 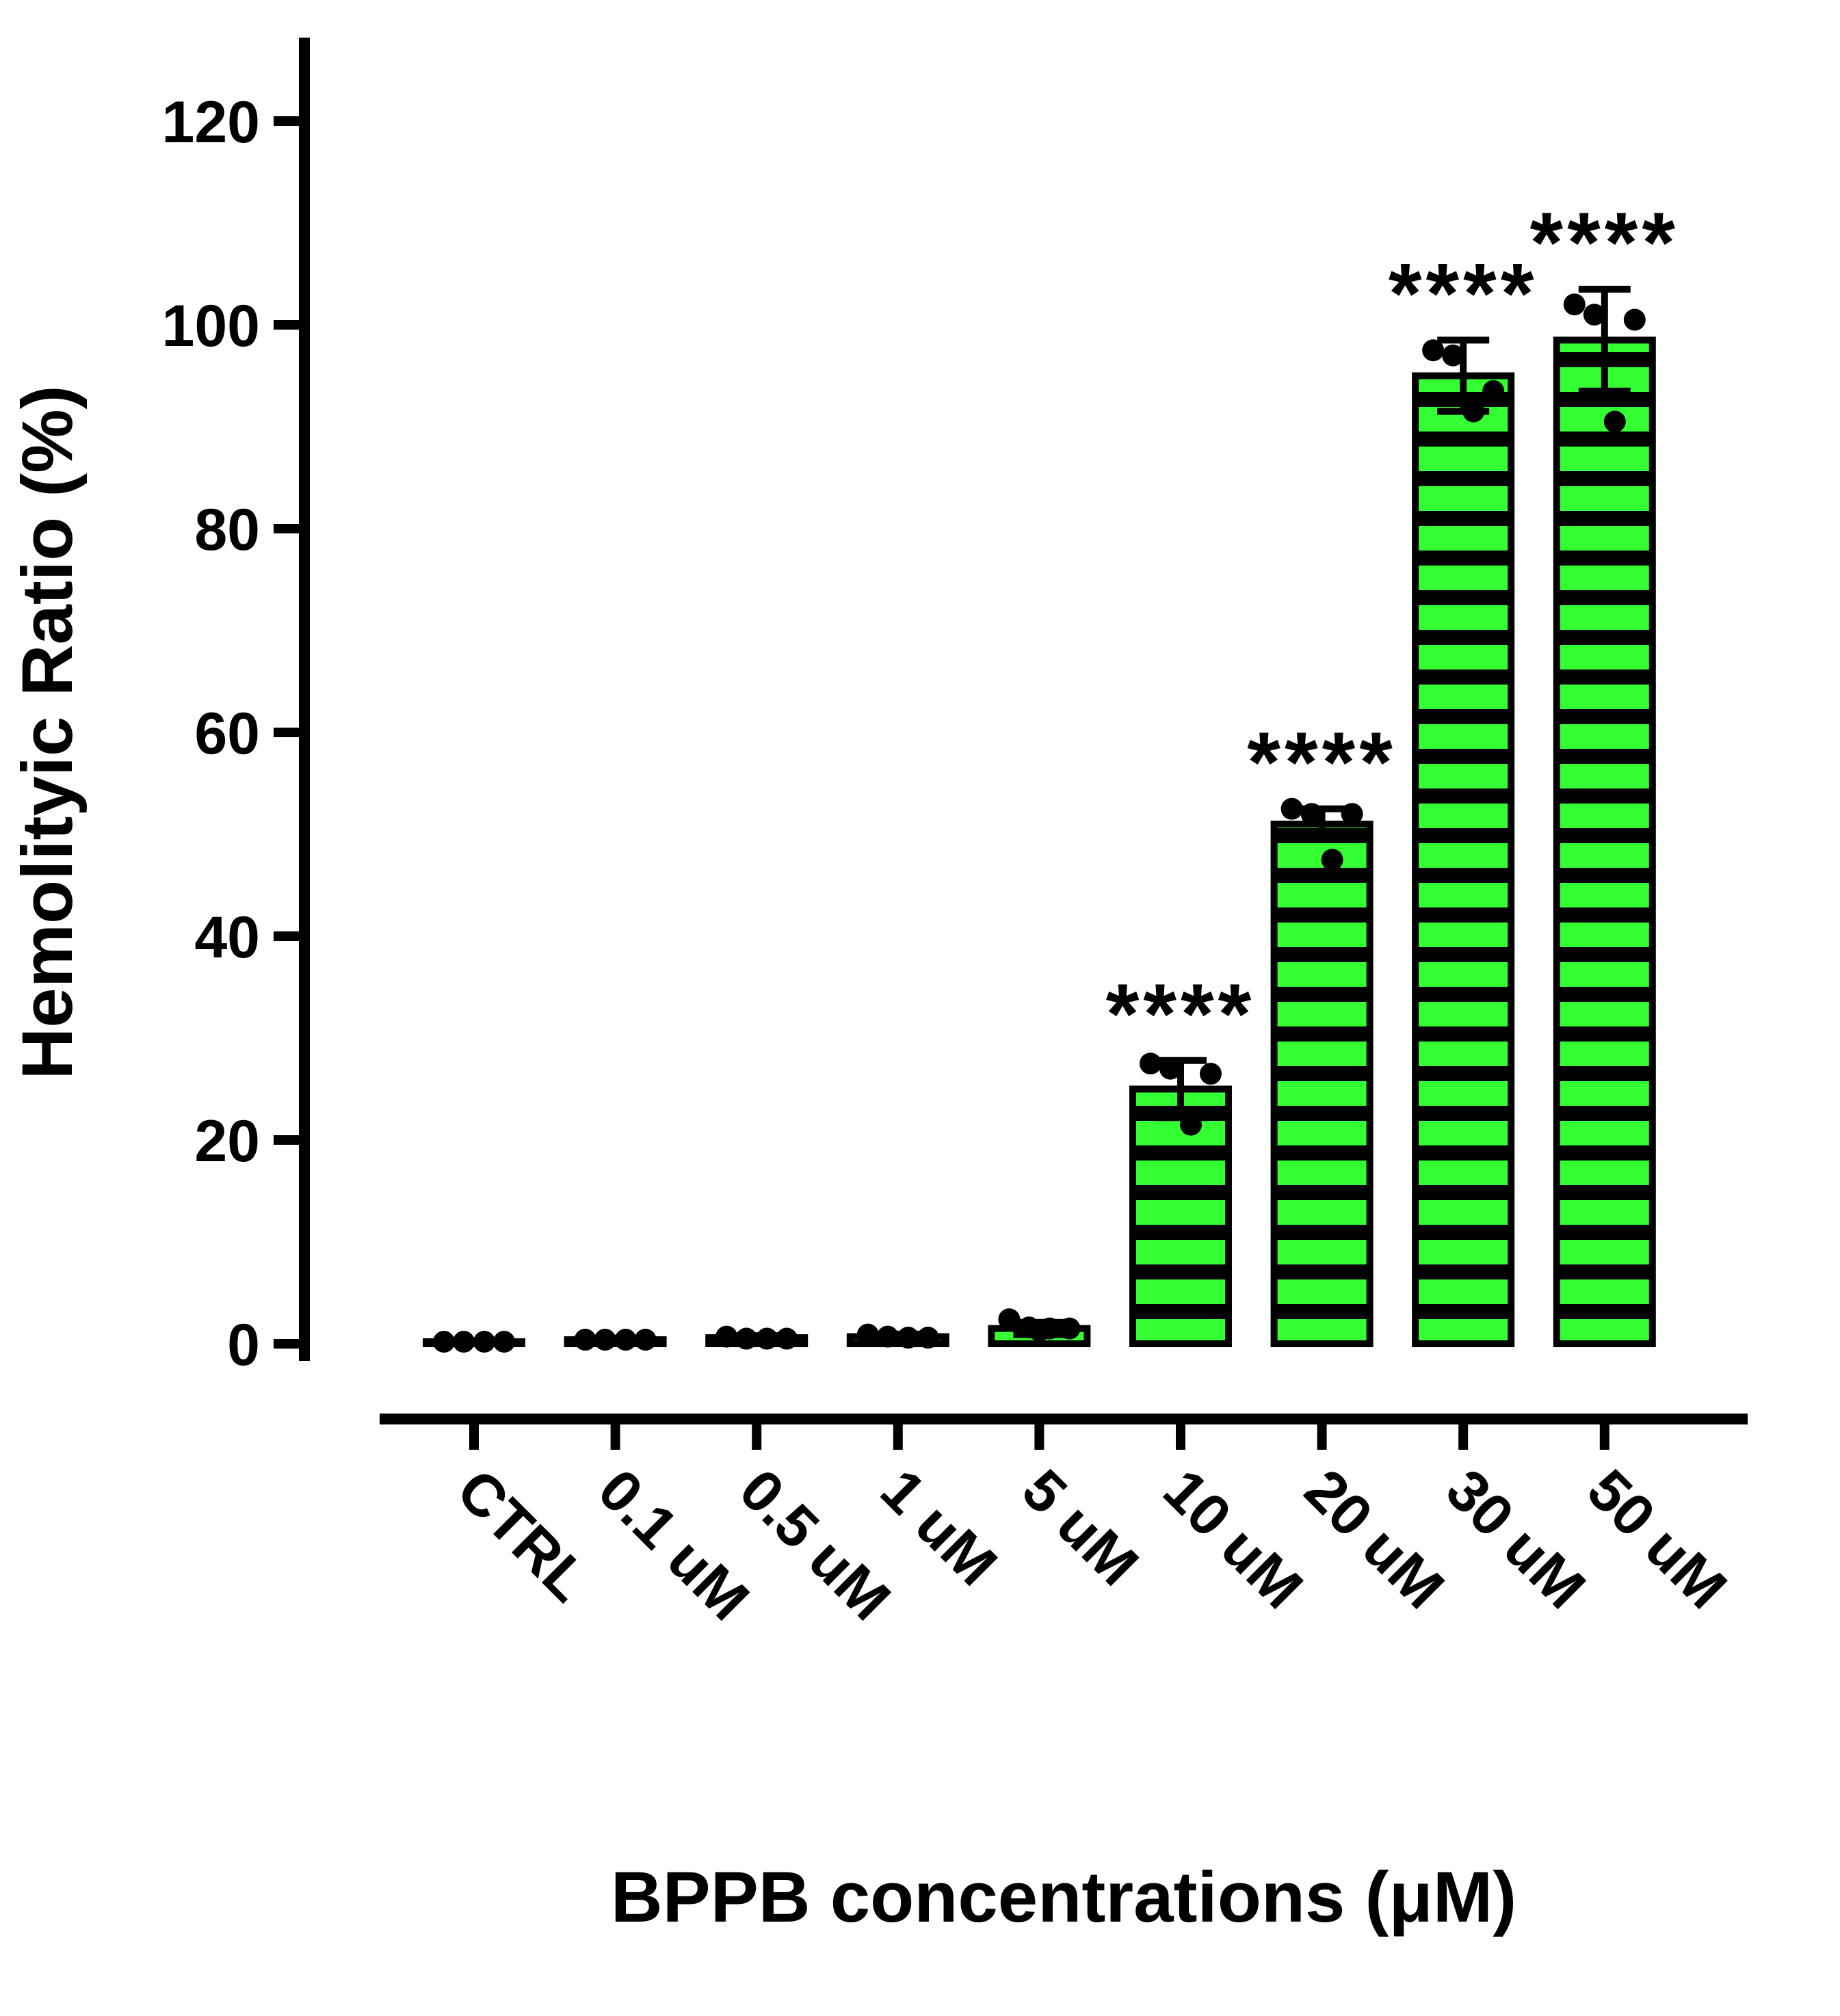 I want to click on x-tick-label: 10 uM, so click(x=1233, y=1539).